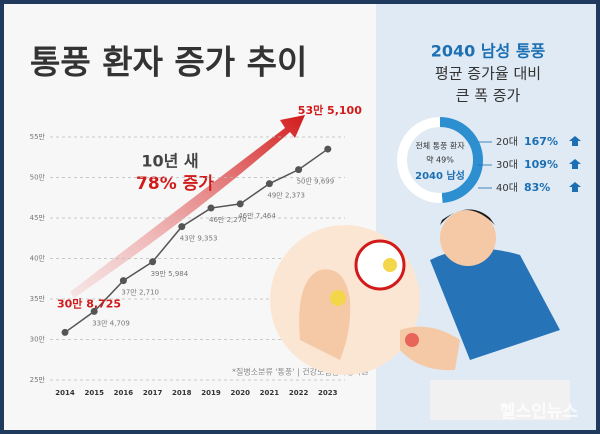  What do you see at coordinates (541, 164) in the screenshot?
I see `rate-label: 109%` at bounding box center [541, 164].